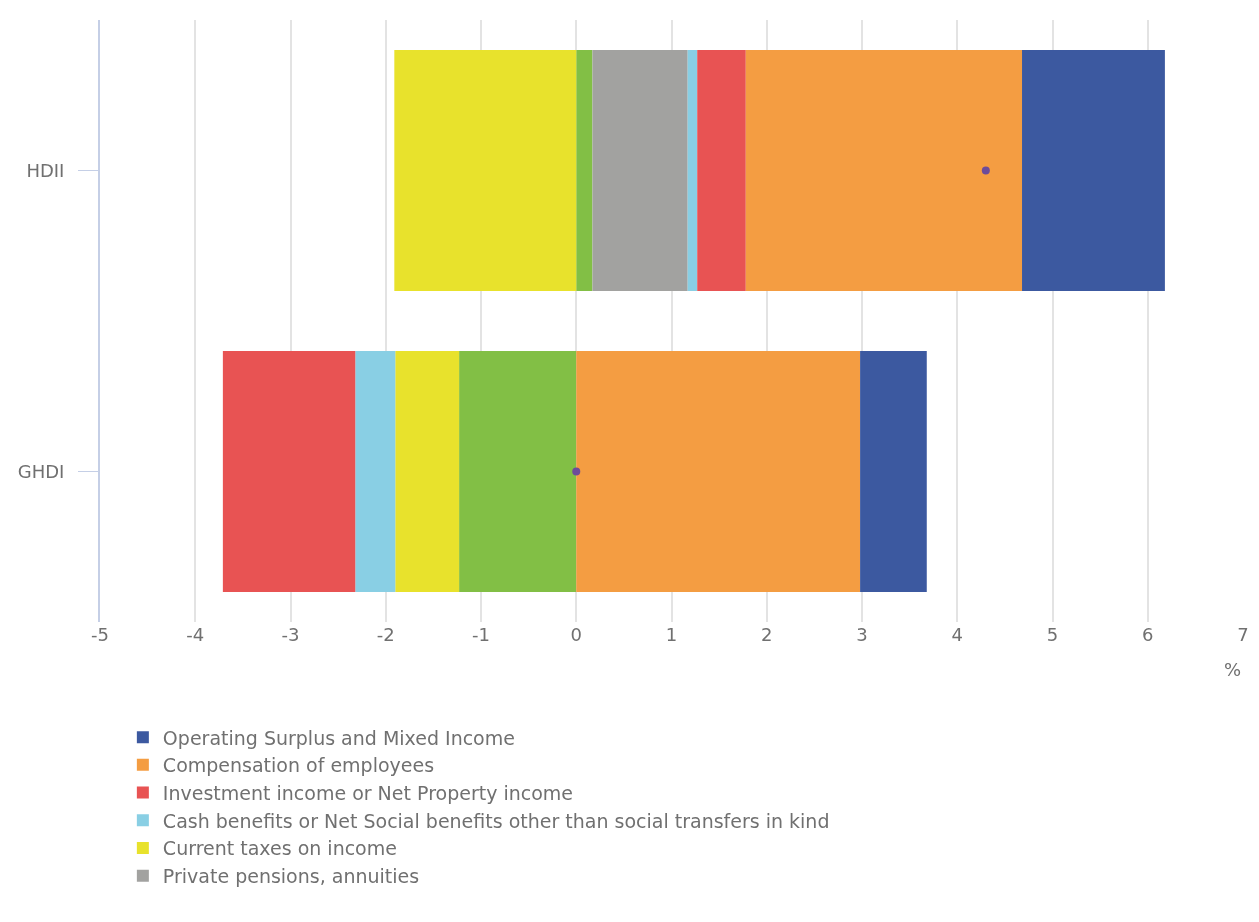 Image resolution: width=1259 pixels, height=922 pixels. I want to click on x-tick-label: 3, so click(862, 634).